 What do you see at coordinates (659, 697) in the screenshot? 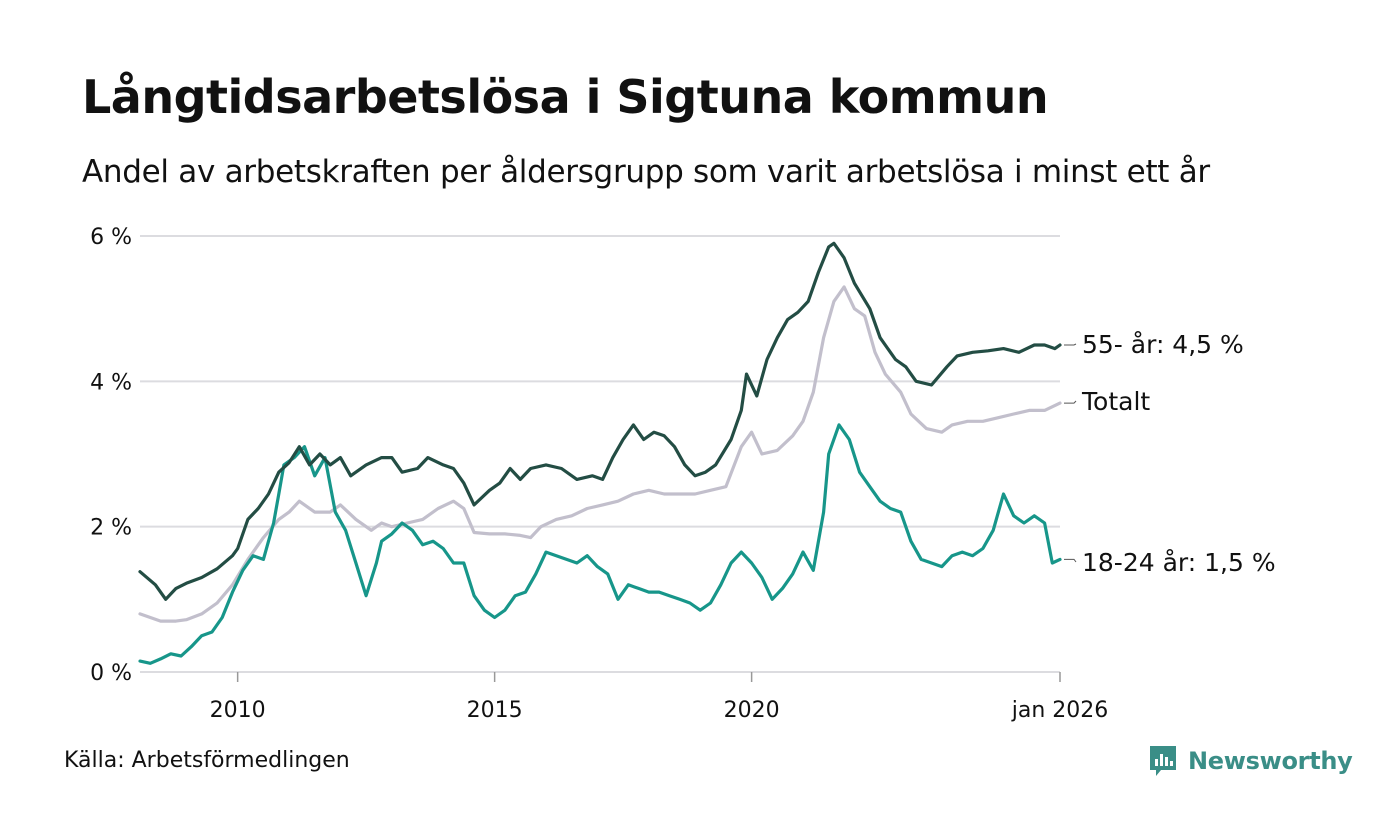
I see `x-axis-ticks: 2010 2015 2020 jan 2026` at bounding box center [659, 697].